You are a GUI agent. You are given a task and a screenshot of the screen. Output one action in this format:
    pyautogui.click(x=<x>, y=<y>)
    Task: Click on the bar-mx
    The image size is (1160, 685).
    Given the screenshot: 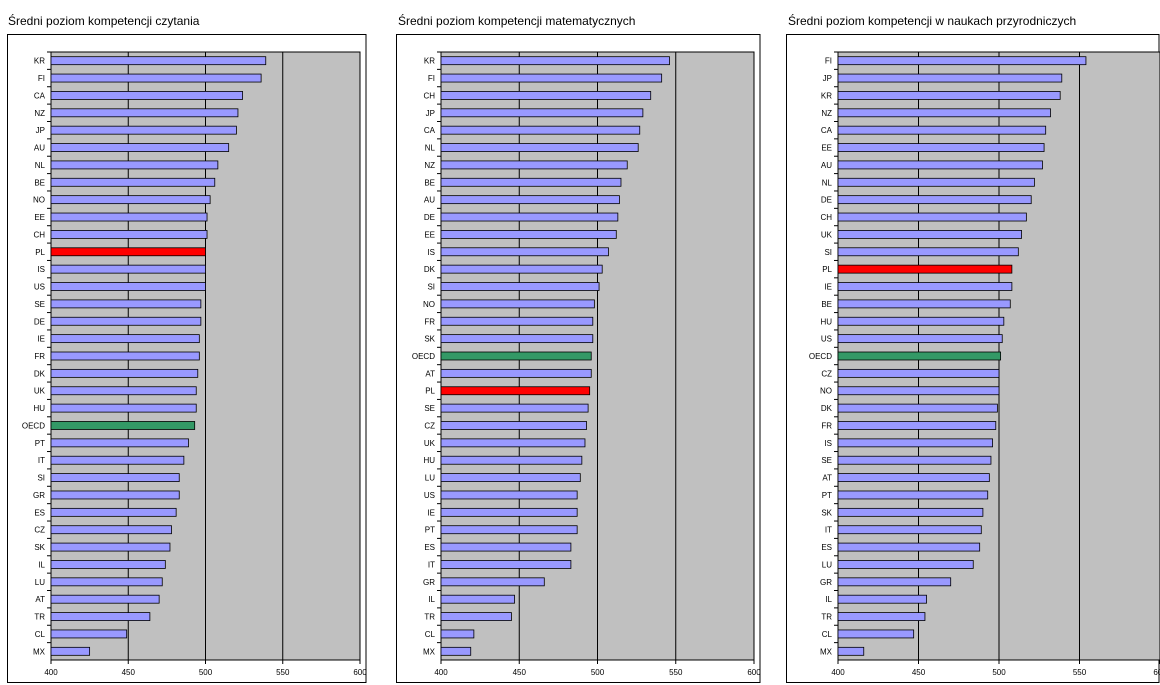 What is the action you would take?
    pyautogui.click(x=456, y=651)
    